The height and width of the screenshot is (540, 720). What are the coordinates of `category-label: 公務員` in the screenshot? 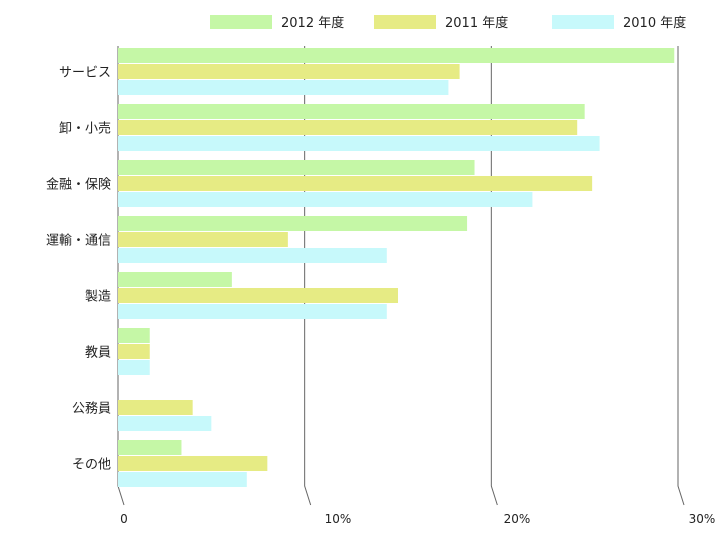 It's located at (91, 409).